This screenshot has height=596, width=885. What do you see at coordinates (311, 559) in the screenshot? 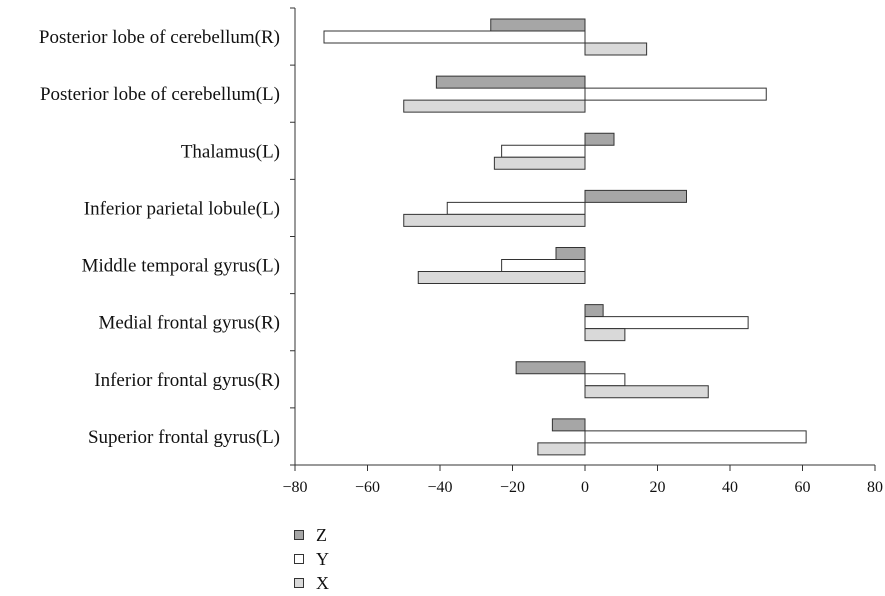
I see `legend-item-y: Y` at bounding box center [311, 559].